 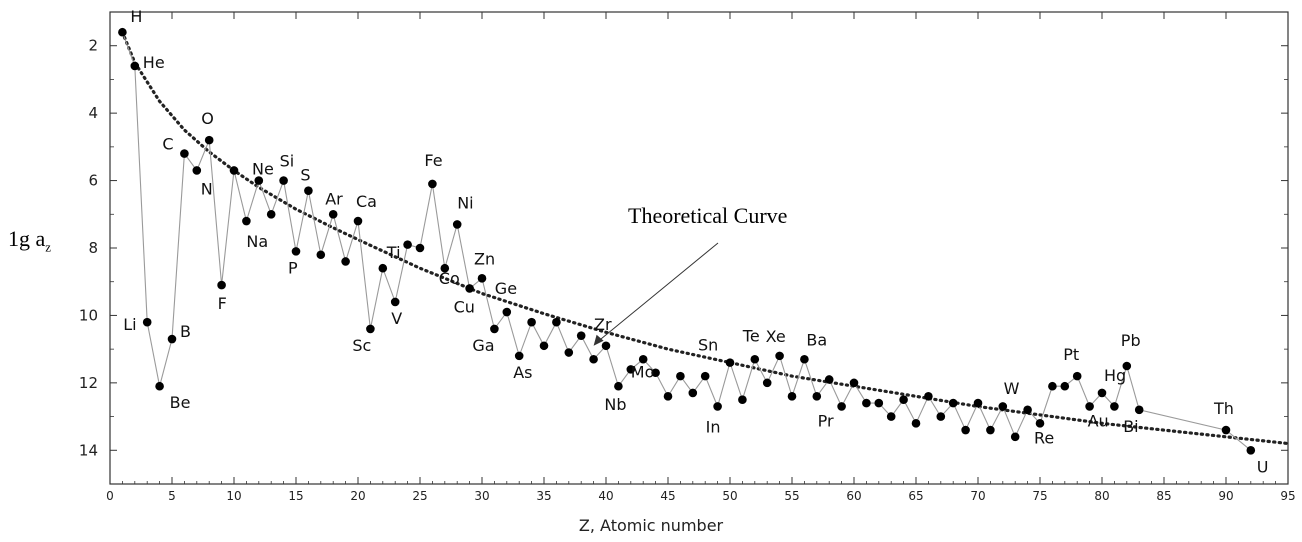 I want to click on element-label-re: Re, so click(x=1044, y=437).